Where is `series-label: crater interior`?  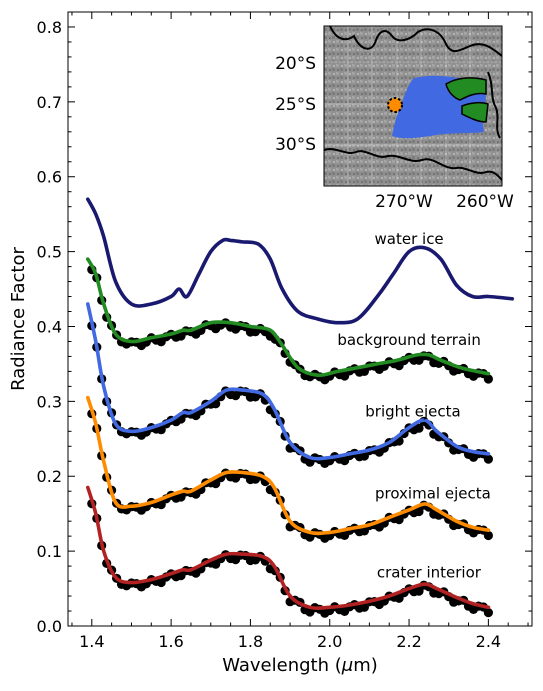 series-label: crater interior is located at coordinates (429, 572).